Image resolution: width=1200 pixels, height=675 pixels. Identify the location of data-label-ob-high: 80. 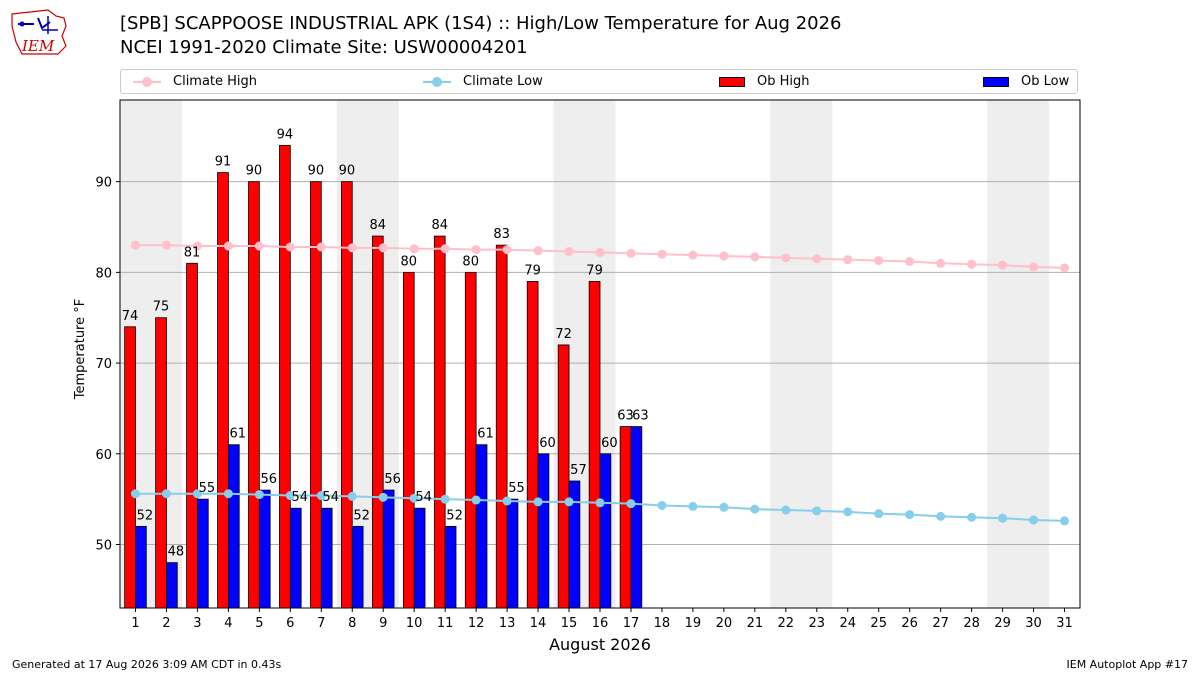
(470, 261).